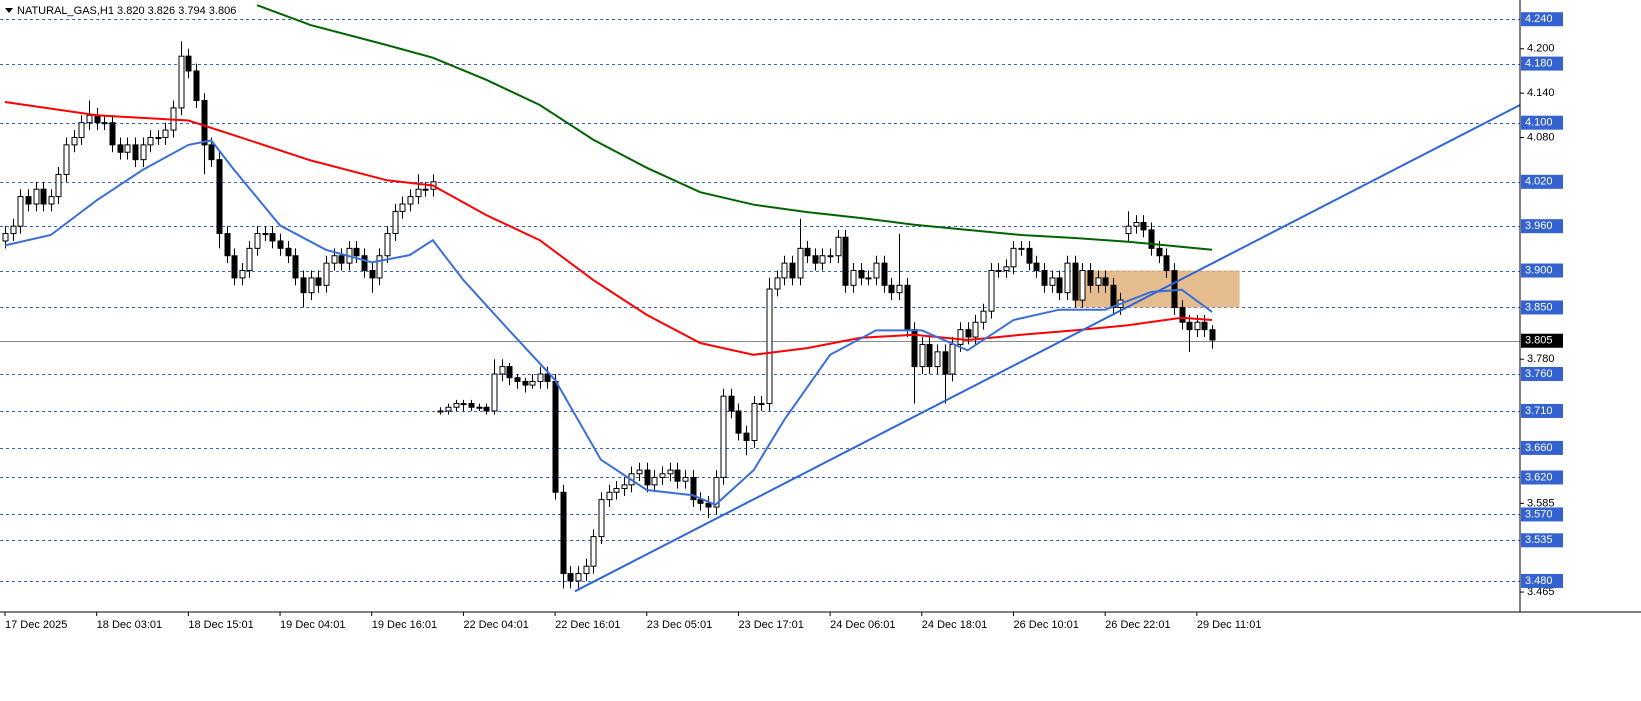  I want to click on y-tick-label: 4.140, so click(1541, 93).